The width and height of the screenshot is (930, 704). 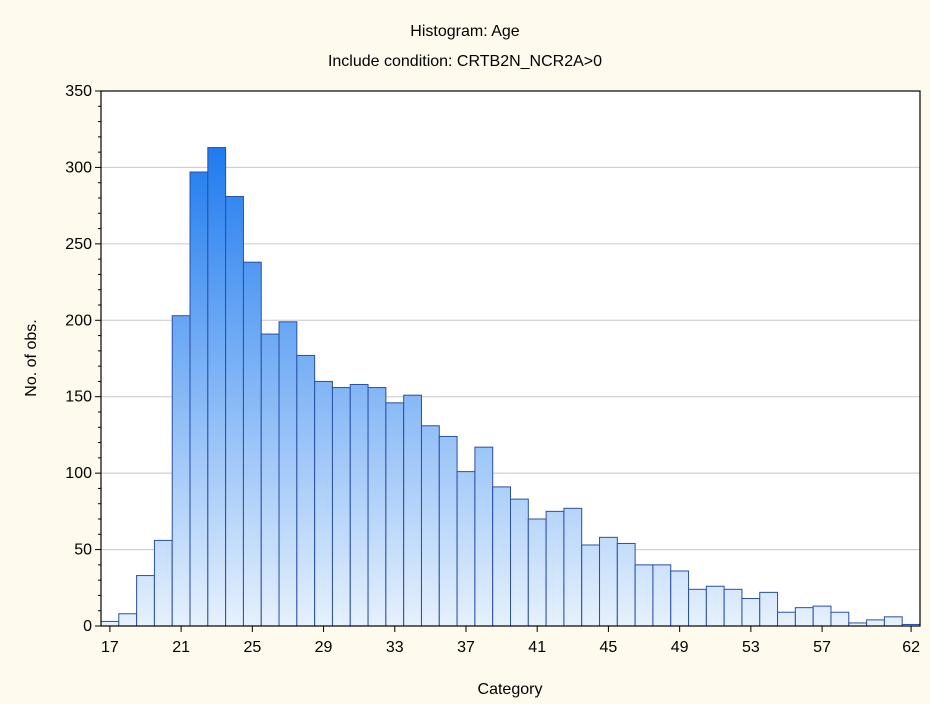 What do you see at coordinates (78, 167) in the screenshot?
I see `y-tick-label: 300` at bounding box center [78, 167].